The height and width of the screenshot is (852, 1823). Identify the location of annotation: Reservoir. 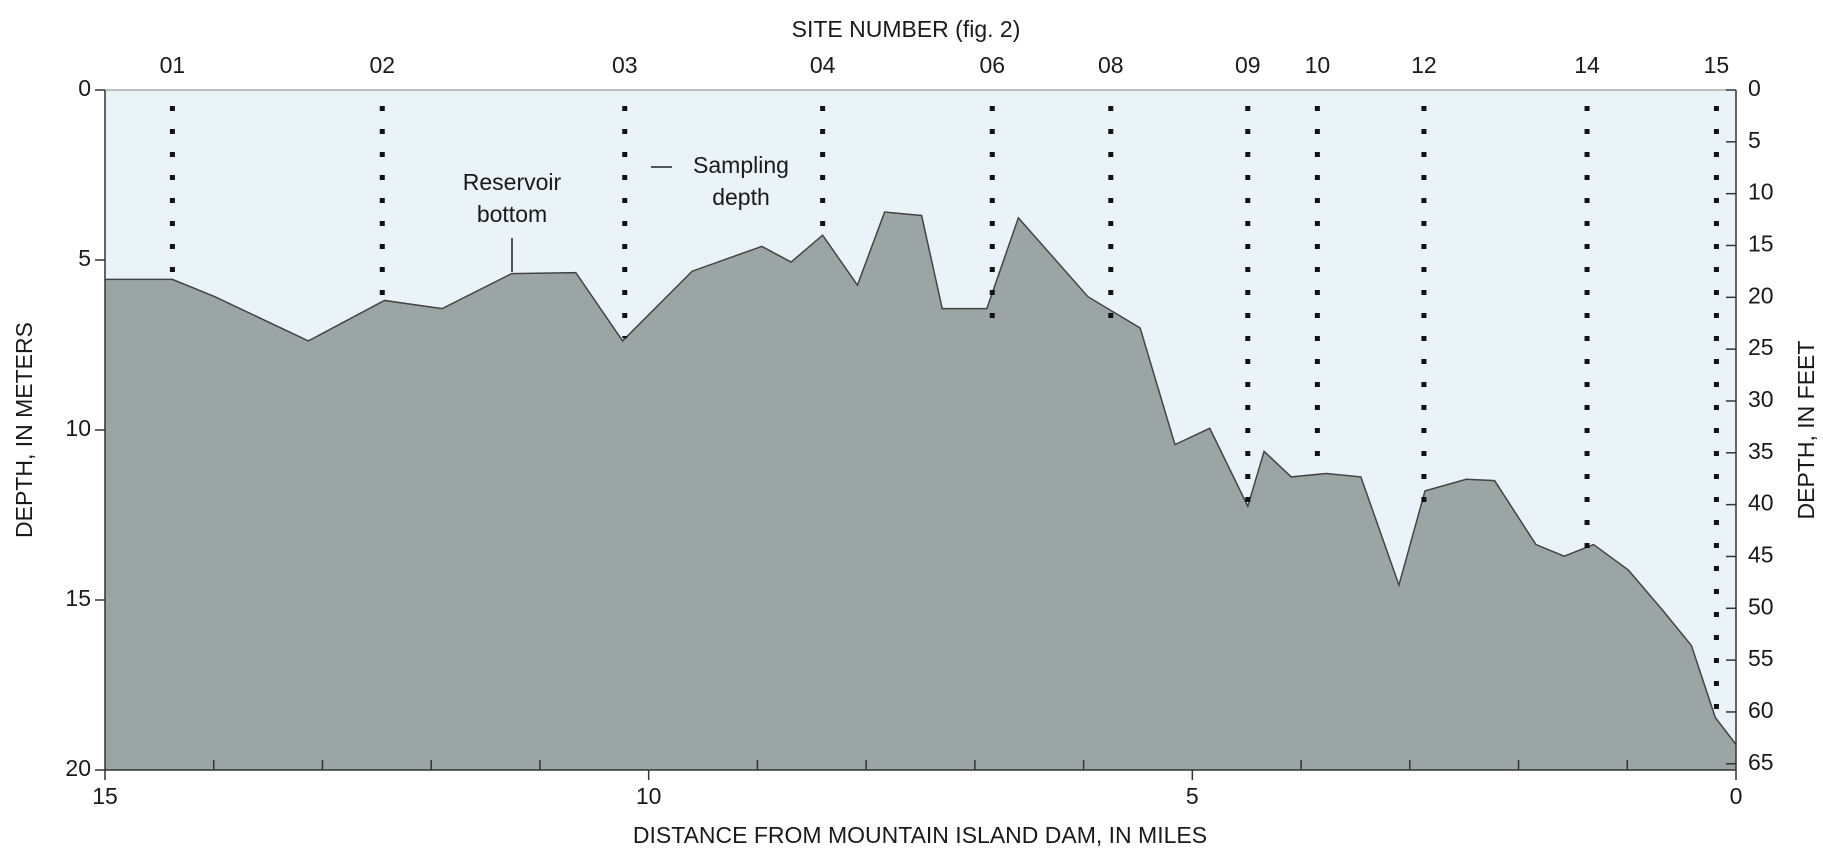
(512, 182).